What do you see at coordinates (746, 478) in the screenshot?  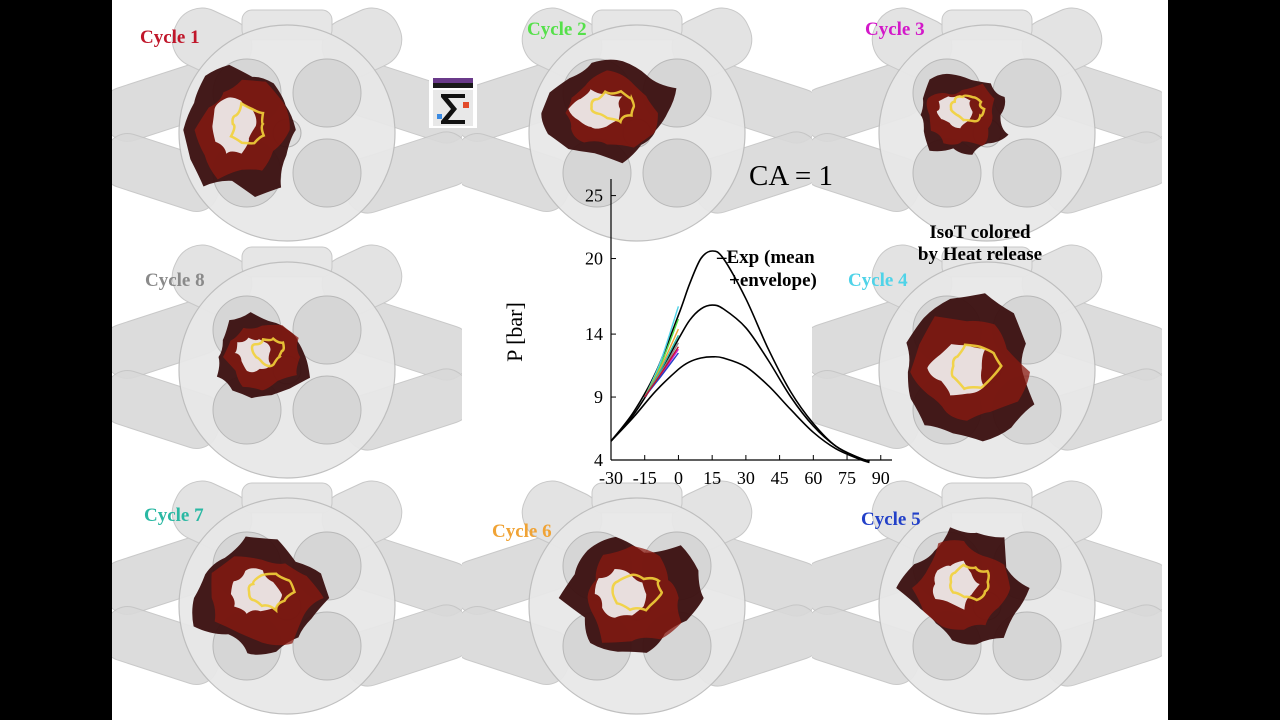 I see `chart-x-tick-label: 30` at bounding box center [746, 478].